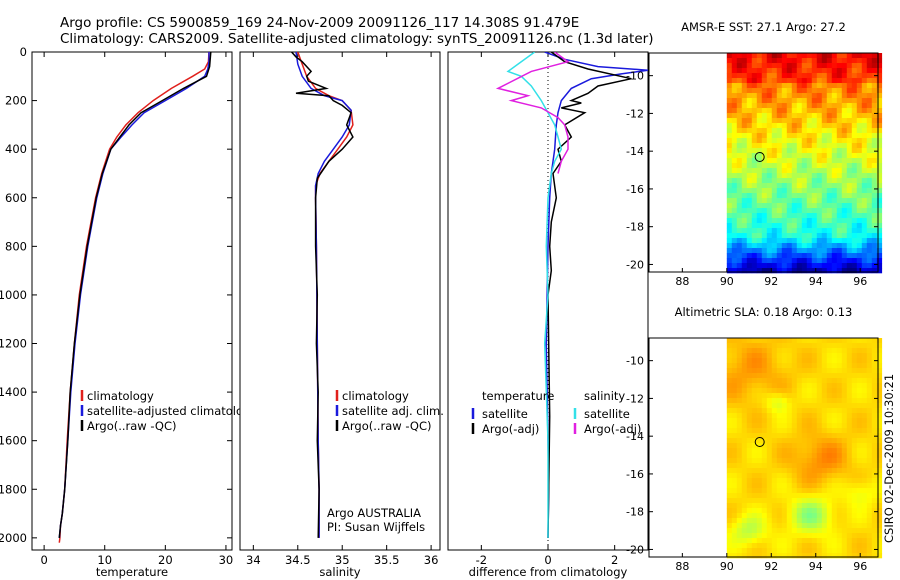 The width and height of the screenshot is (900, 580). I want to click on sst-map-xtick-label: 96, so click(860, 281).